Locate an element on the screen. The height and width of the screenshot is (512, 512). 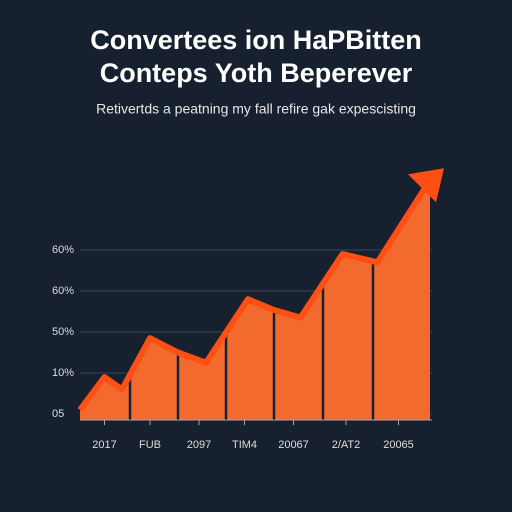
x-tick-label: TIM4 is located at coordinates (244, 445).